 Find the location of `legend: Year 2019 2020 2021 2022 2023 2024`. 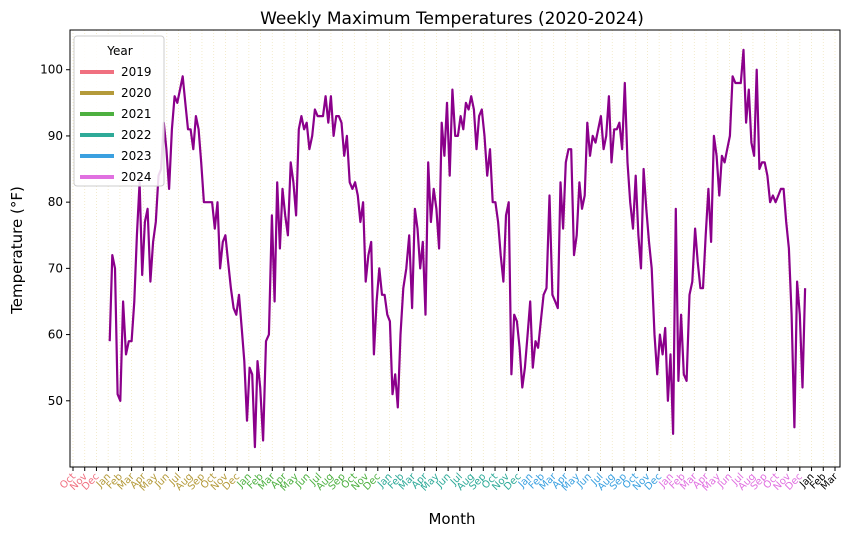

legend: Year 2019 2020 2021 2022 2023 2024 is located at coordinates (119, 111).